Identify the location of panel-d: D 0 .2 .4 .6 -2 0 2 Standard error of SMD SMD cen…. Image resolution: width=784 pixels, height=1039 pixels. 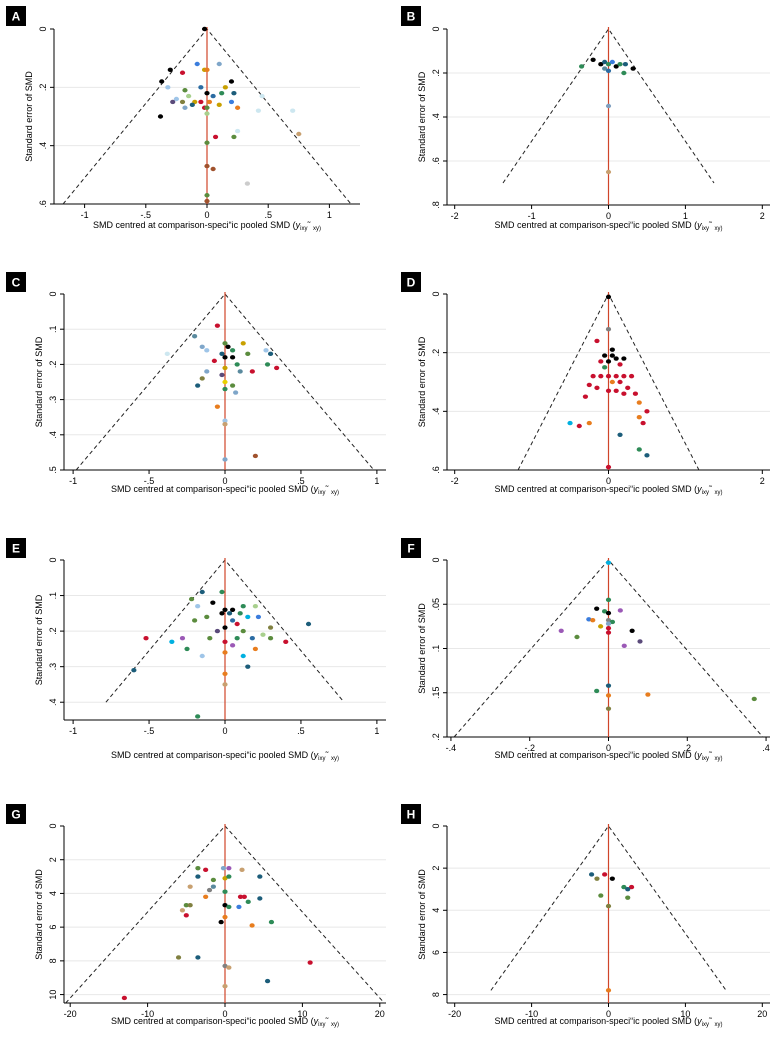
(585, 384).